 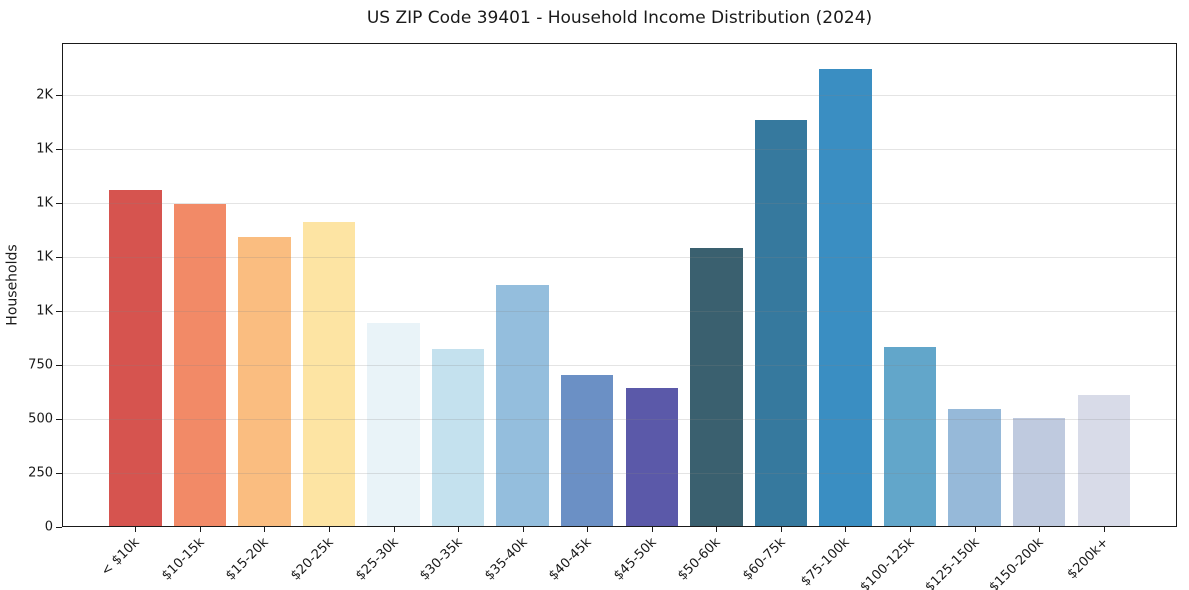 What do you see at coordinates (40, 365) in the screenshot?
I see `y-tick-label: 750` at bounding box center [40, 365].